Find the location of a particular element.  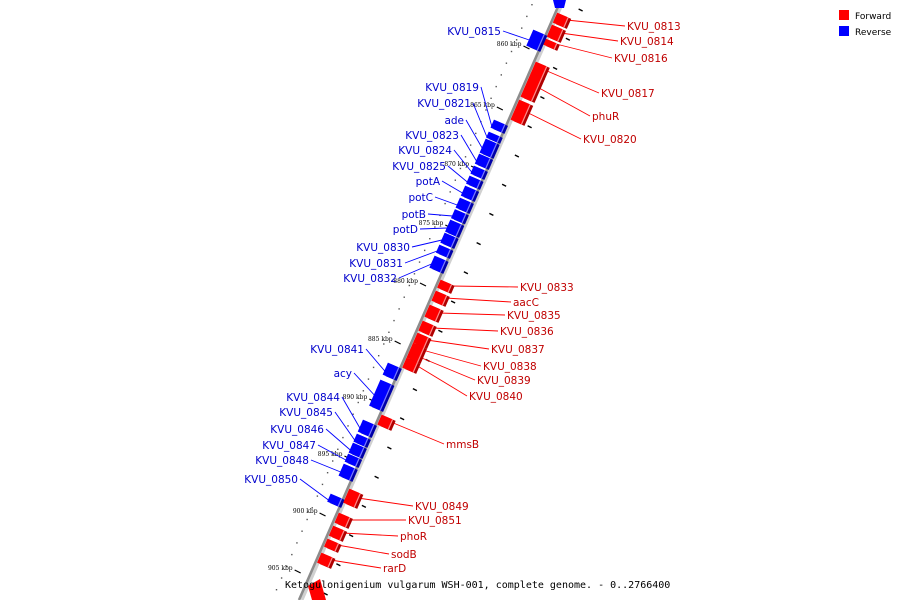

gene-label-KVU_0830: KVU_0830 is located at coordinates (383, 248).